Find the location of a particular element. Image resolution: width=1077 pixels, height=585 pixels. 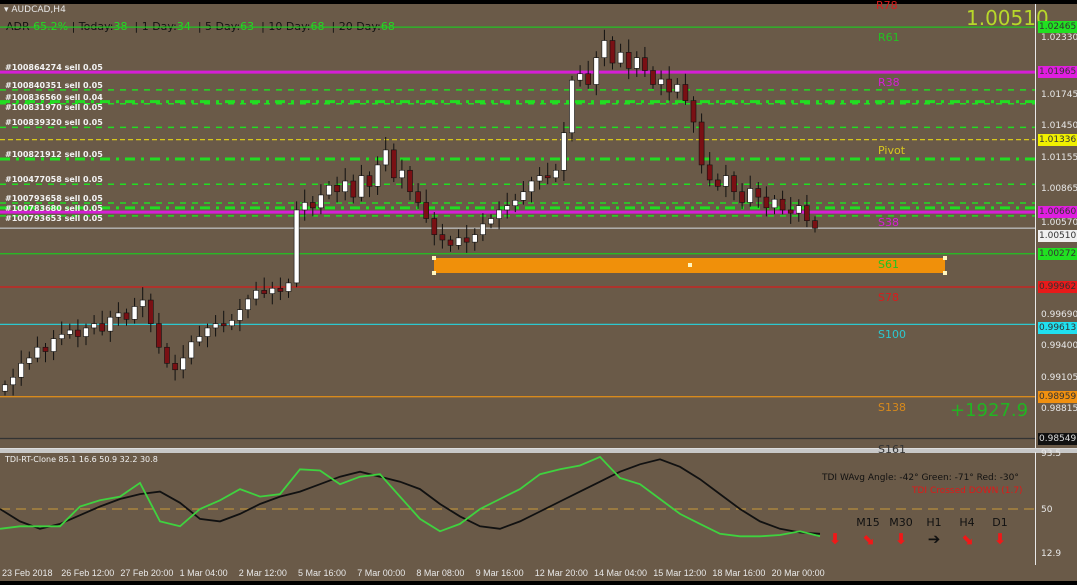

time-axis-label: 9 Mar 16:00 is located at coordinates (499, 573).